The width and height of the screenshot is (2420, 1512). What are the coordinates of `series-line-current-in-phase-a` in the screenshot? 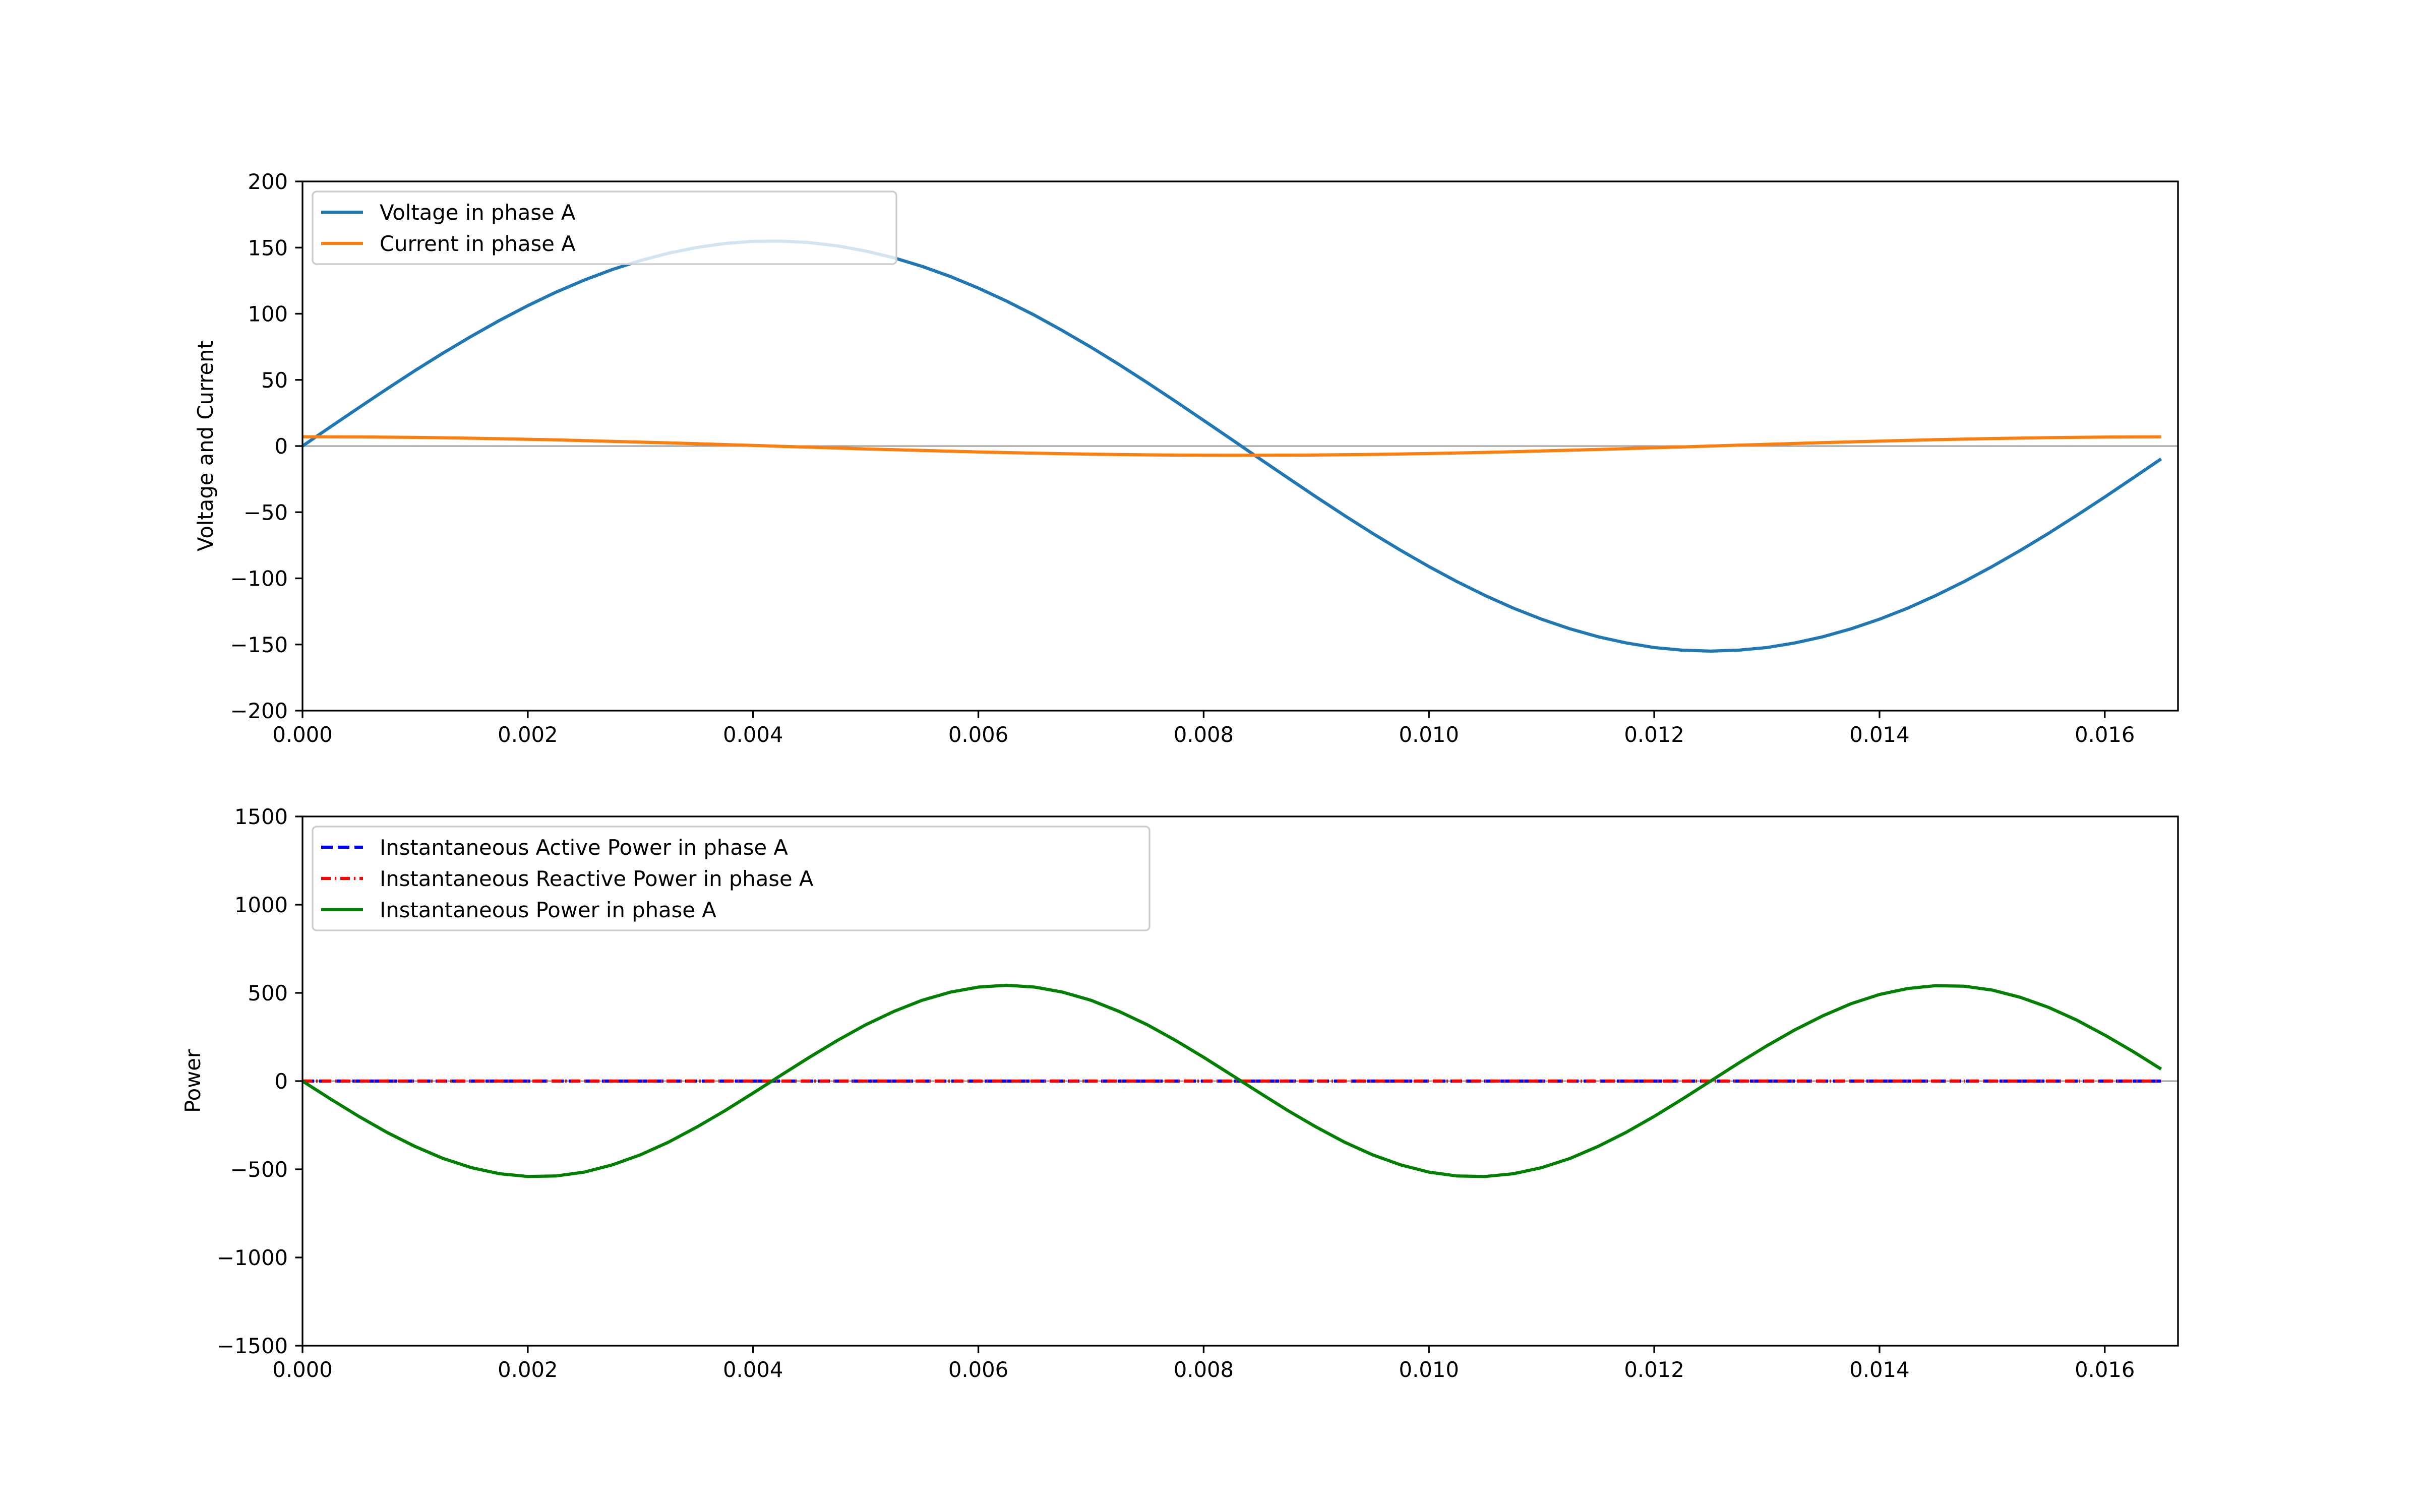 It's located at (1231, 446).